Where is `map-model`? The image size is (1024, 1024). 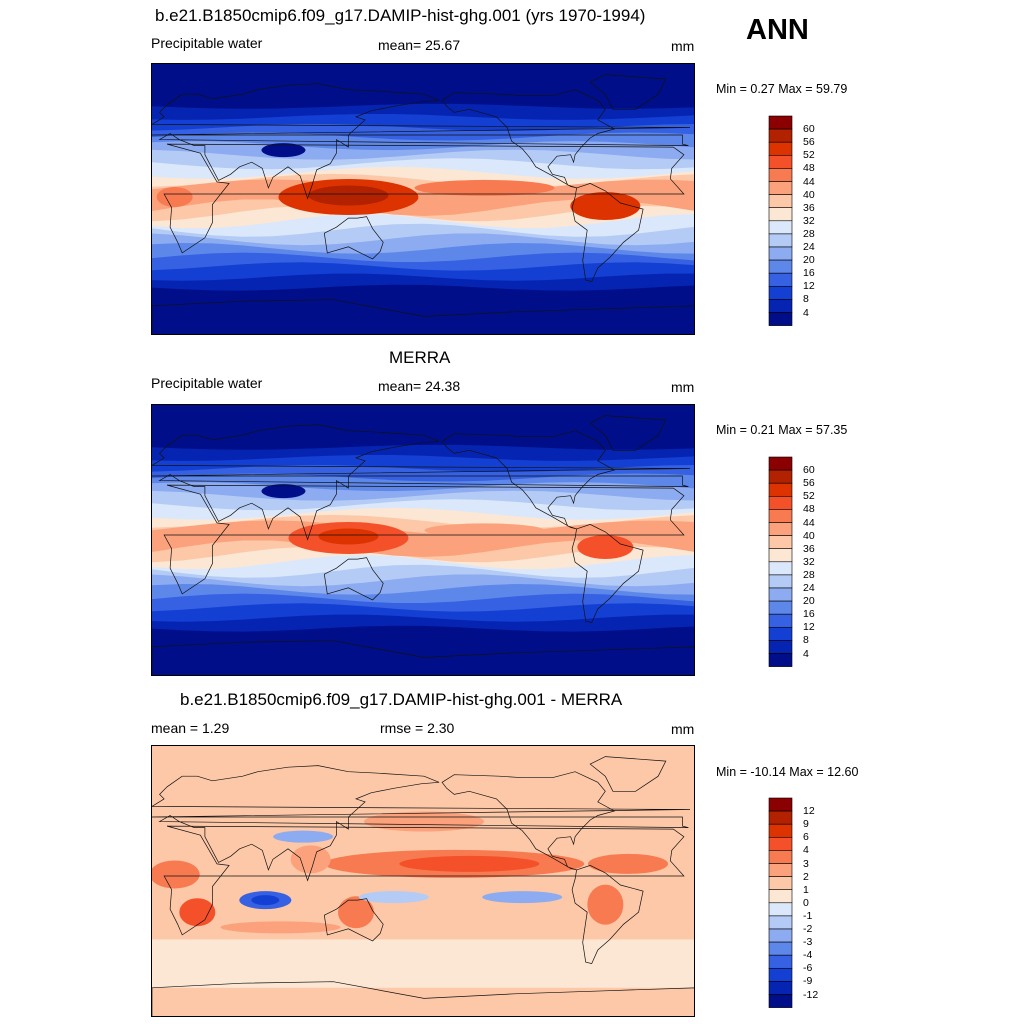
map-model is located at coordinates (423, 199).